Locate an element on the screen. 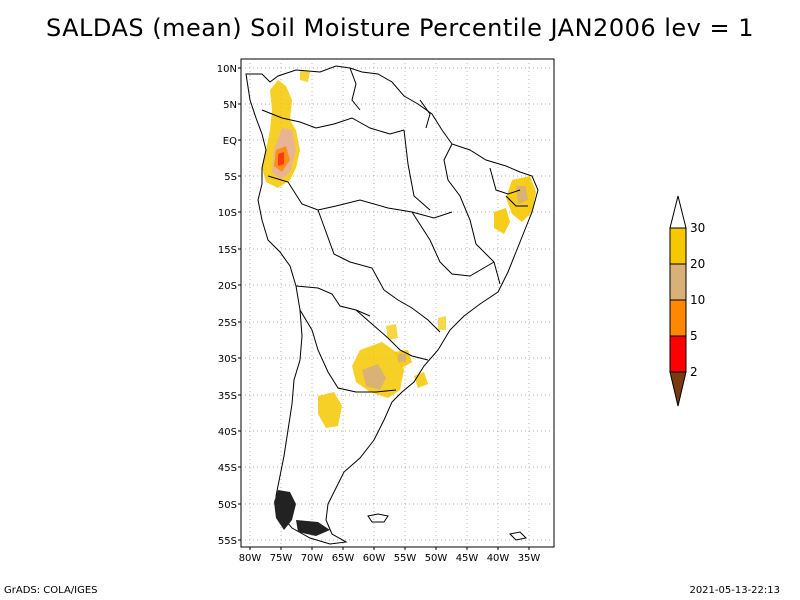  footer-timestamp: 2021-05-13-22:13 is located at coordinates (734, 590).